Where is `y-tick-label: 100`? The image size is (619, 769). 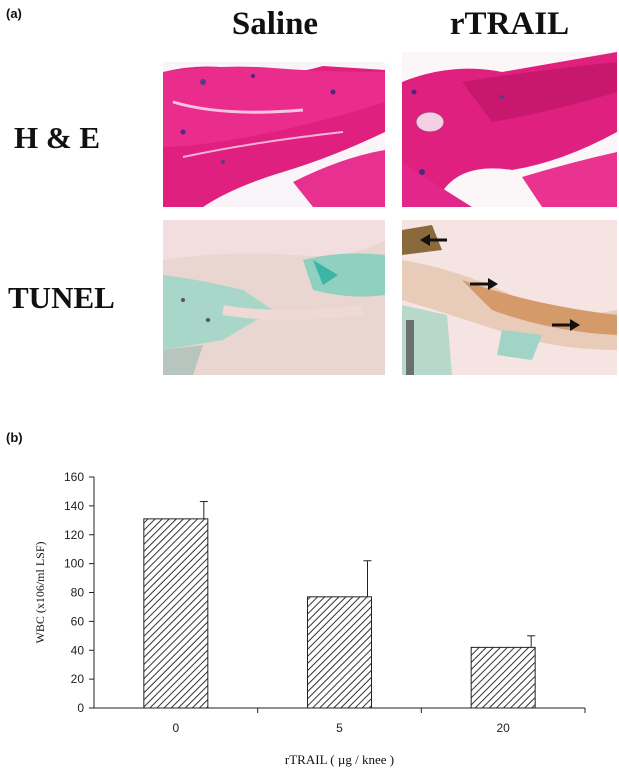 y-tick-label: 100 is located at coordinates (74, 564).